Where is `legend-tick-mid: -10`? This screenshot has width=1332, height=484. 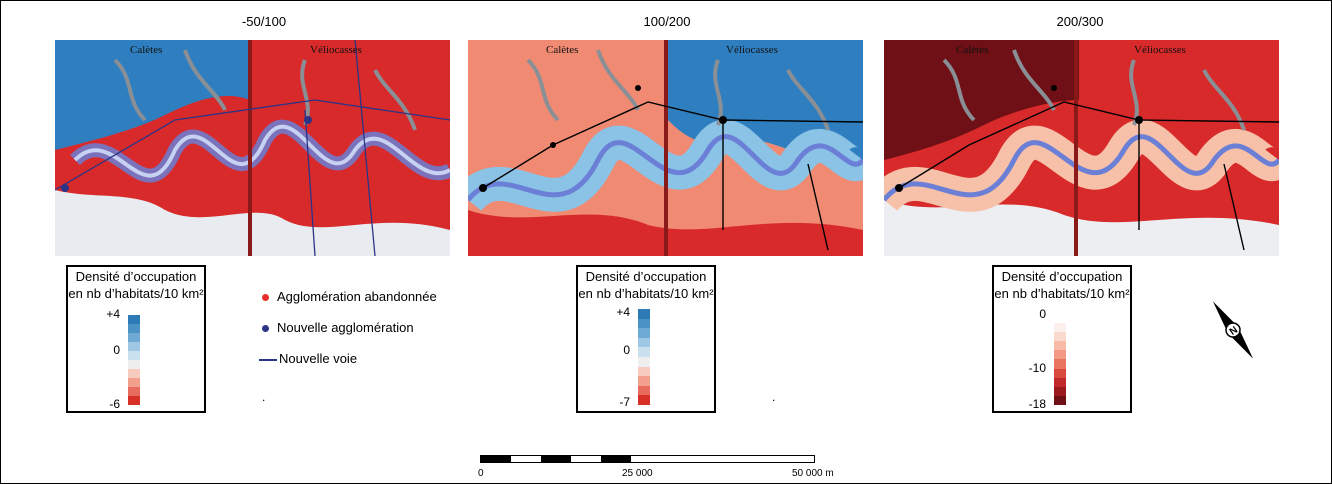 legend-tick-mid: -10 is located at coordinates (1037, 368).